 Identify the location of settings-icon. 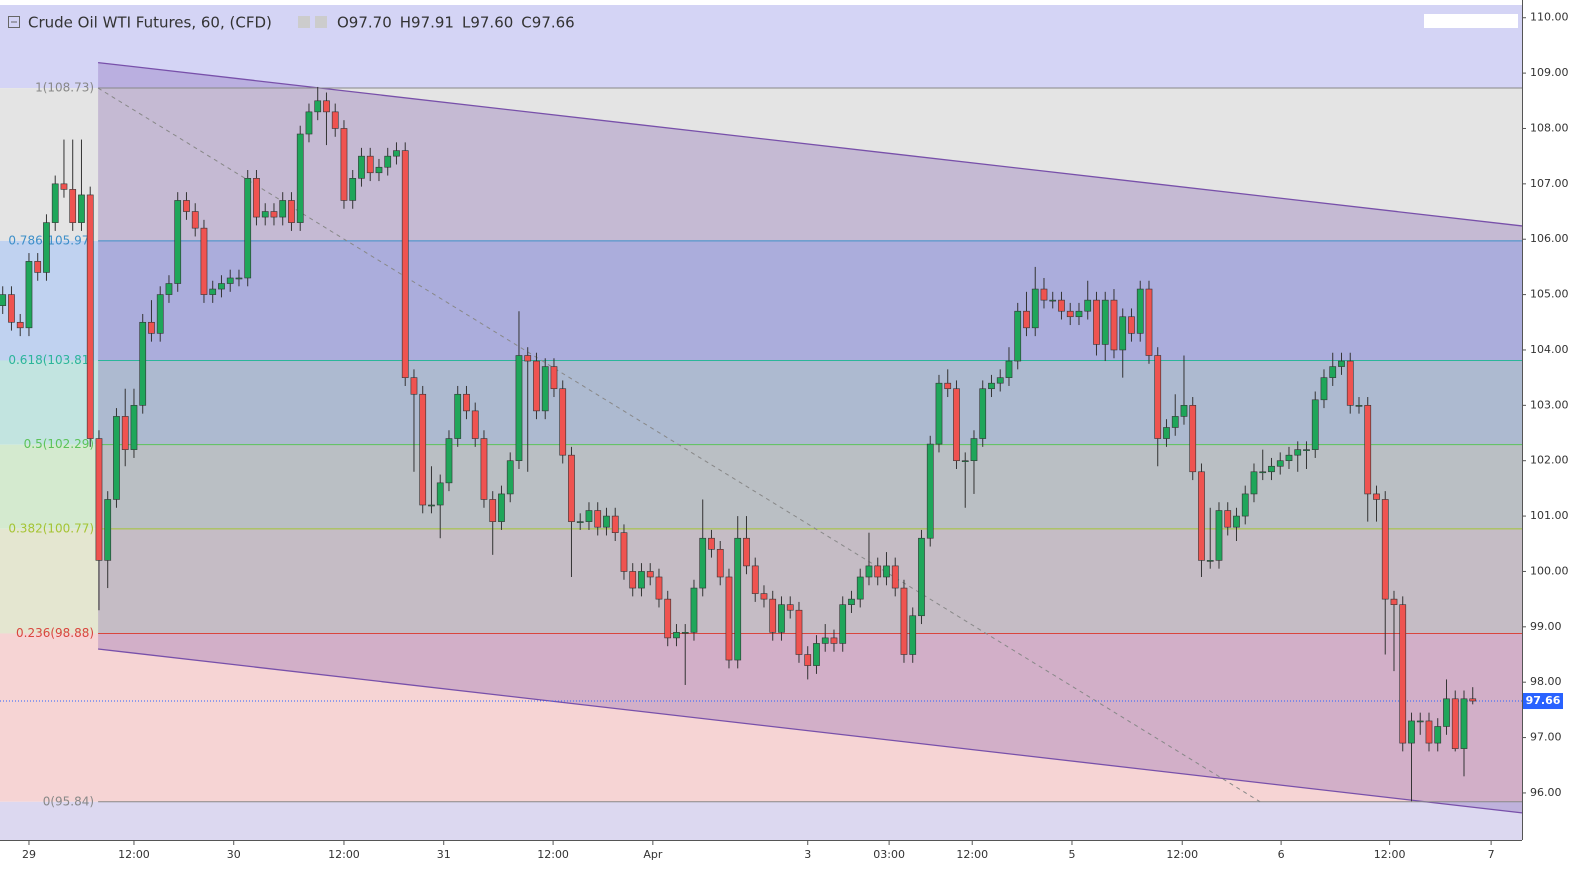
(304, 22).